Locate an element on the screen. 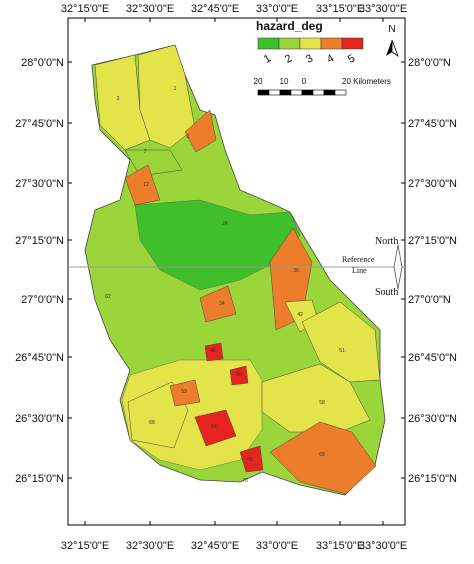  basin-label: 36 is located at coordinates (296, 271).